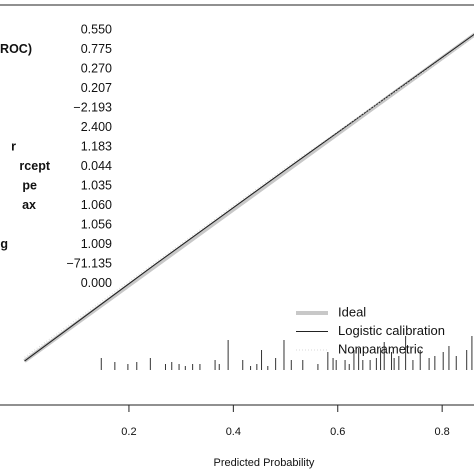  Describe the element at coordinates (96, 185) in the screenshot. I see `stat-value: 1.035` at that location.